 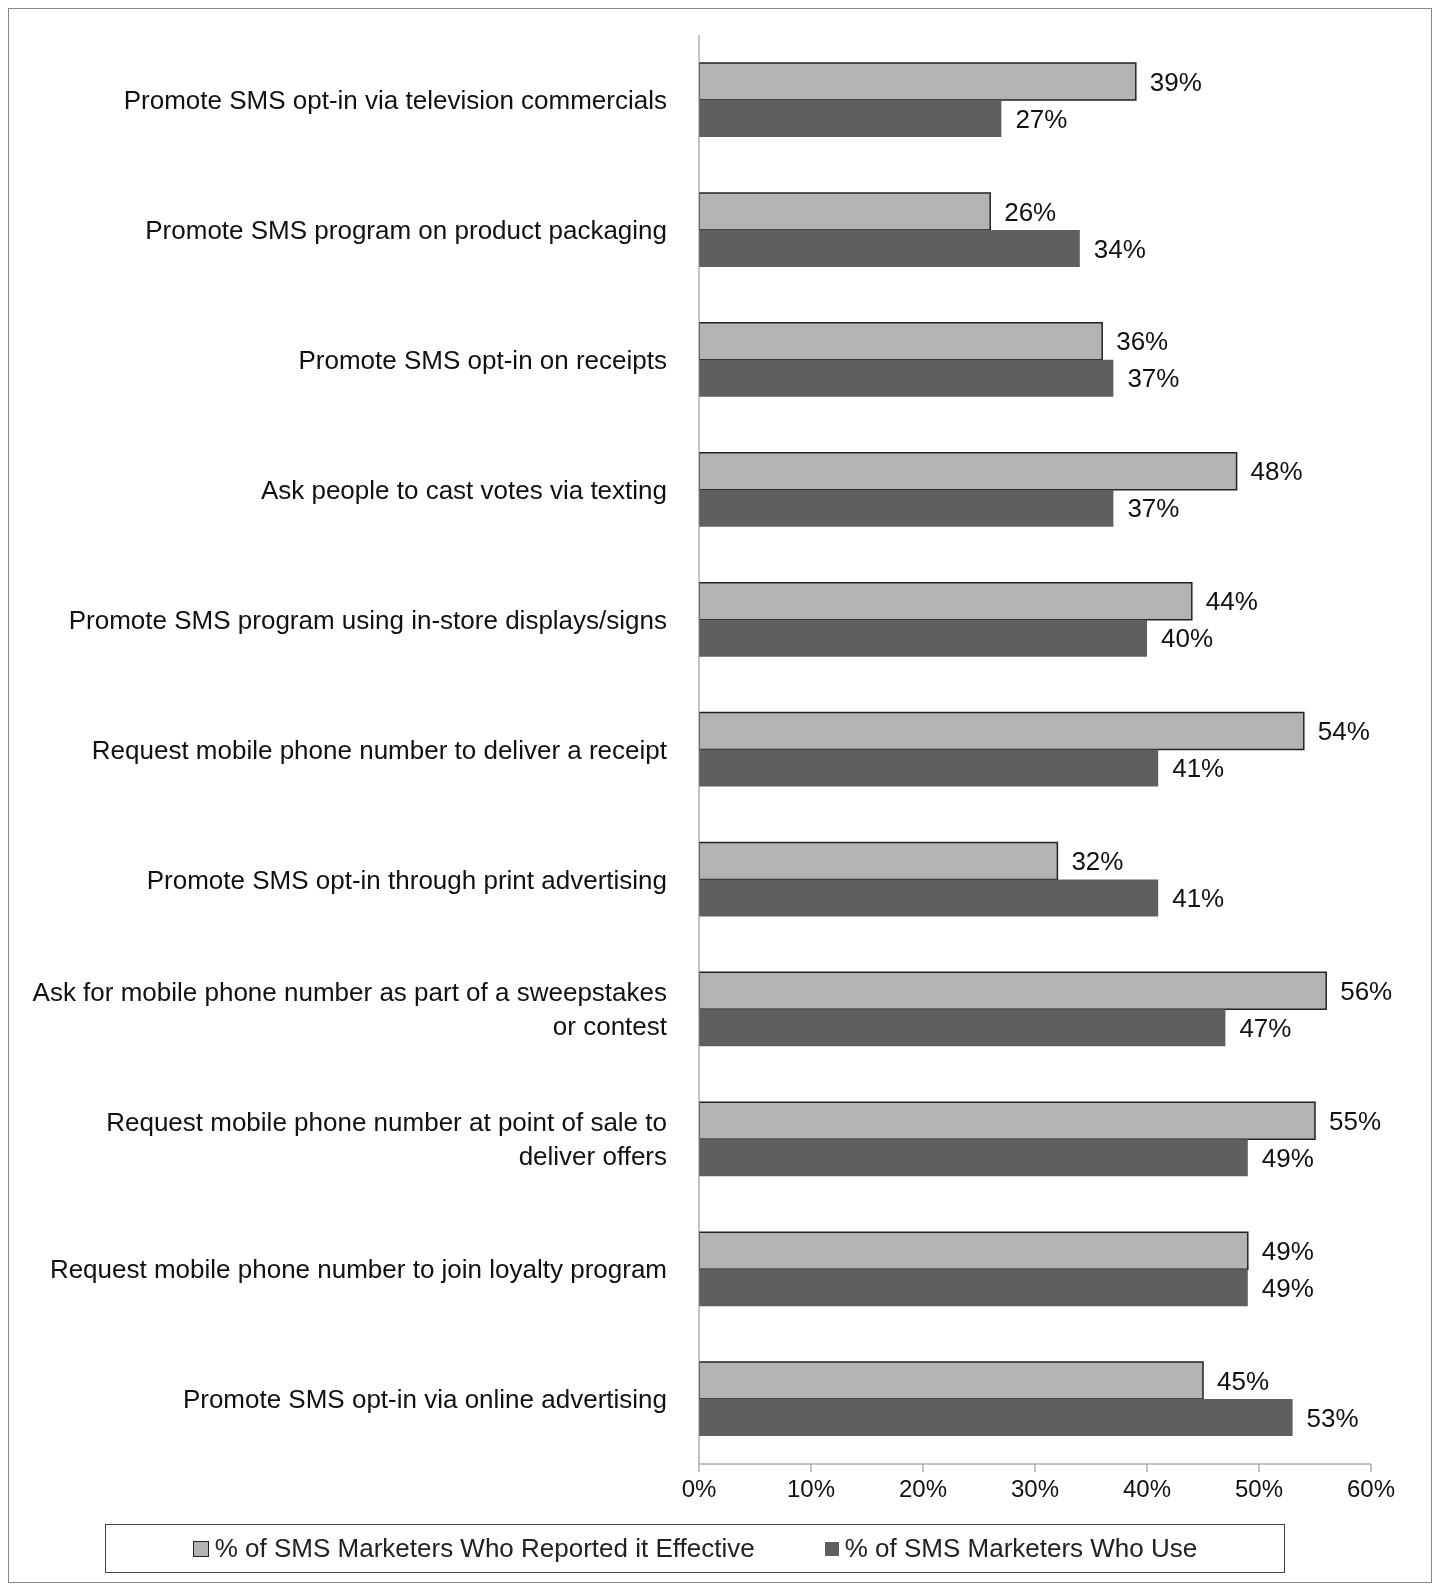 I want to click on y-tick-label: Promote SMS opt-in through print advertising, so click(x=406, y=879).